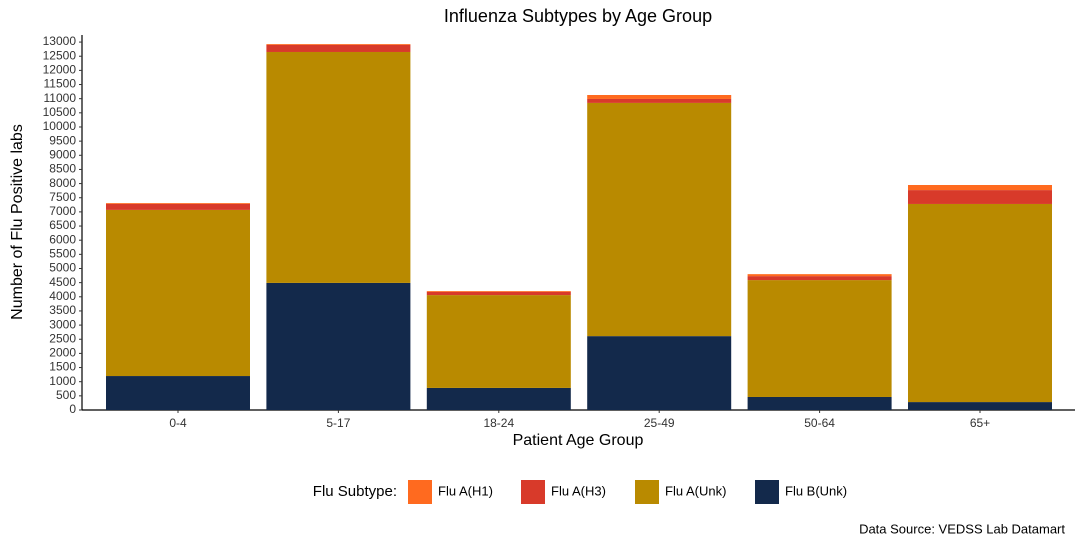  Describe the element at coordinates (60, 41) in the screenshot. I see `y-tick-label: 13000` at that location.